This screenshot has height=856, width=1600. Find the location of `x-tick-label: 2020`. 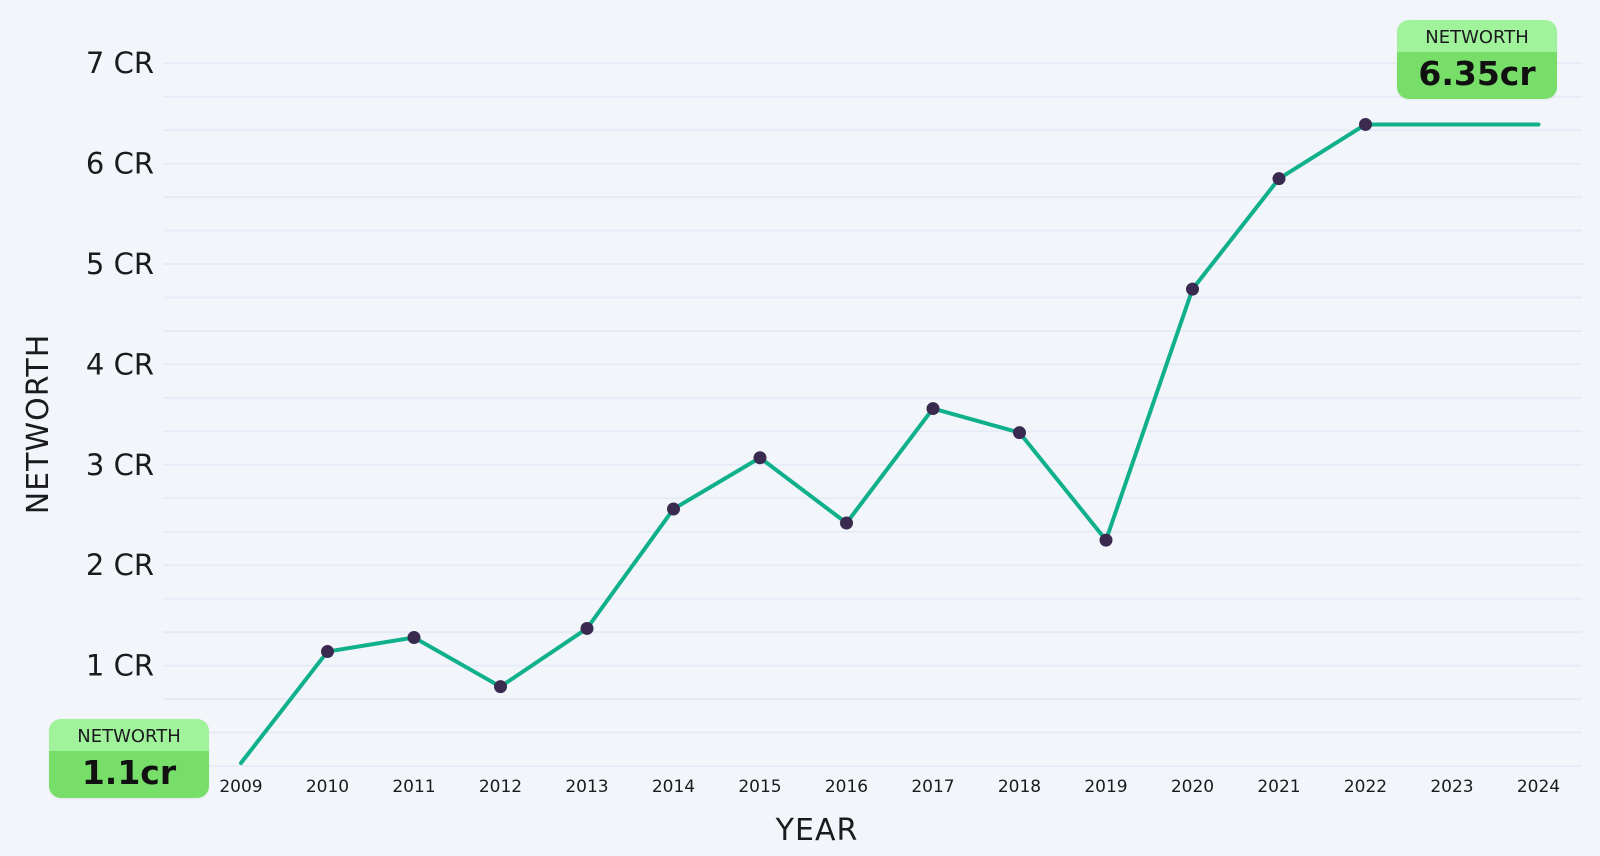

x-tick-label: 2020 is located at coordinates (1192, 787).